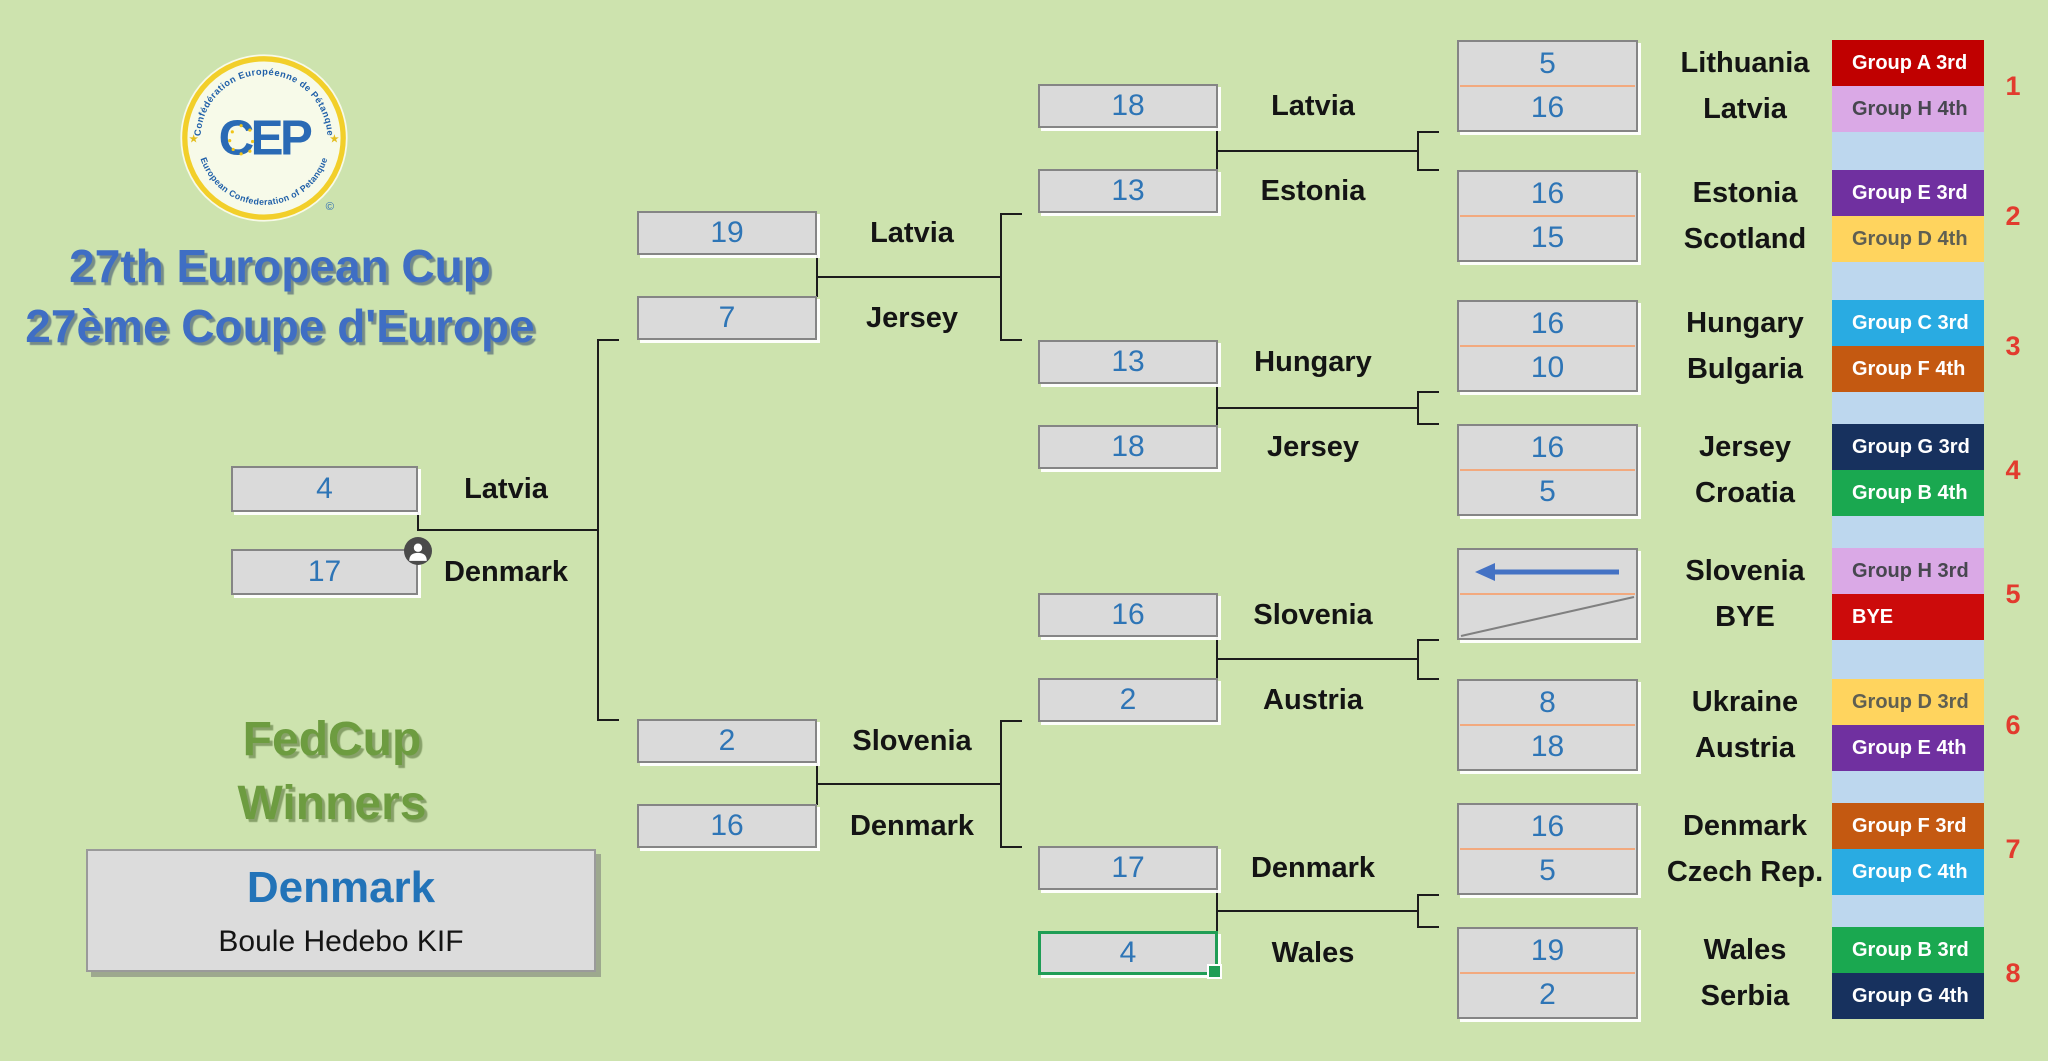 Image resolution: width=2048 pixels, height=1061 pixels. I want to click on group-chip: Group E 4th, so click(1908, 748).